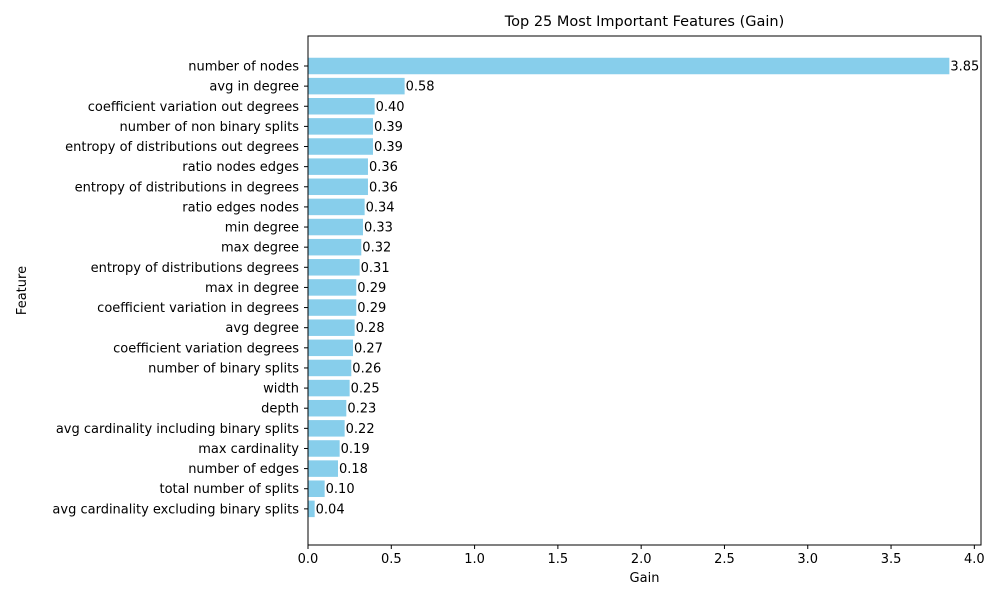  What do you see at coordinates (340, 489) in the screenshot?
I see `bar-value-label: 0.10` at bounding box center [340, 489].